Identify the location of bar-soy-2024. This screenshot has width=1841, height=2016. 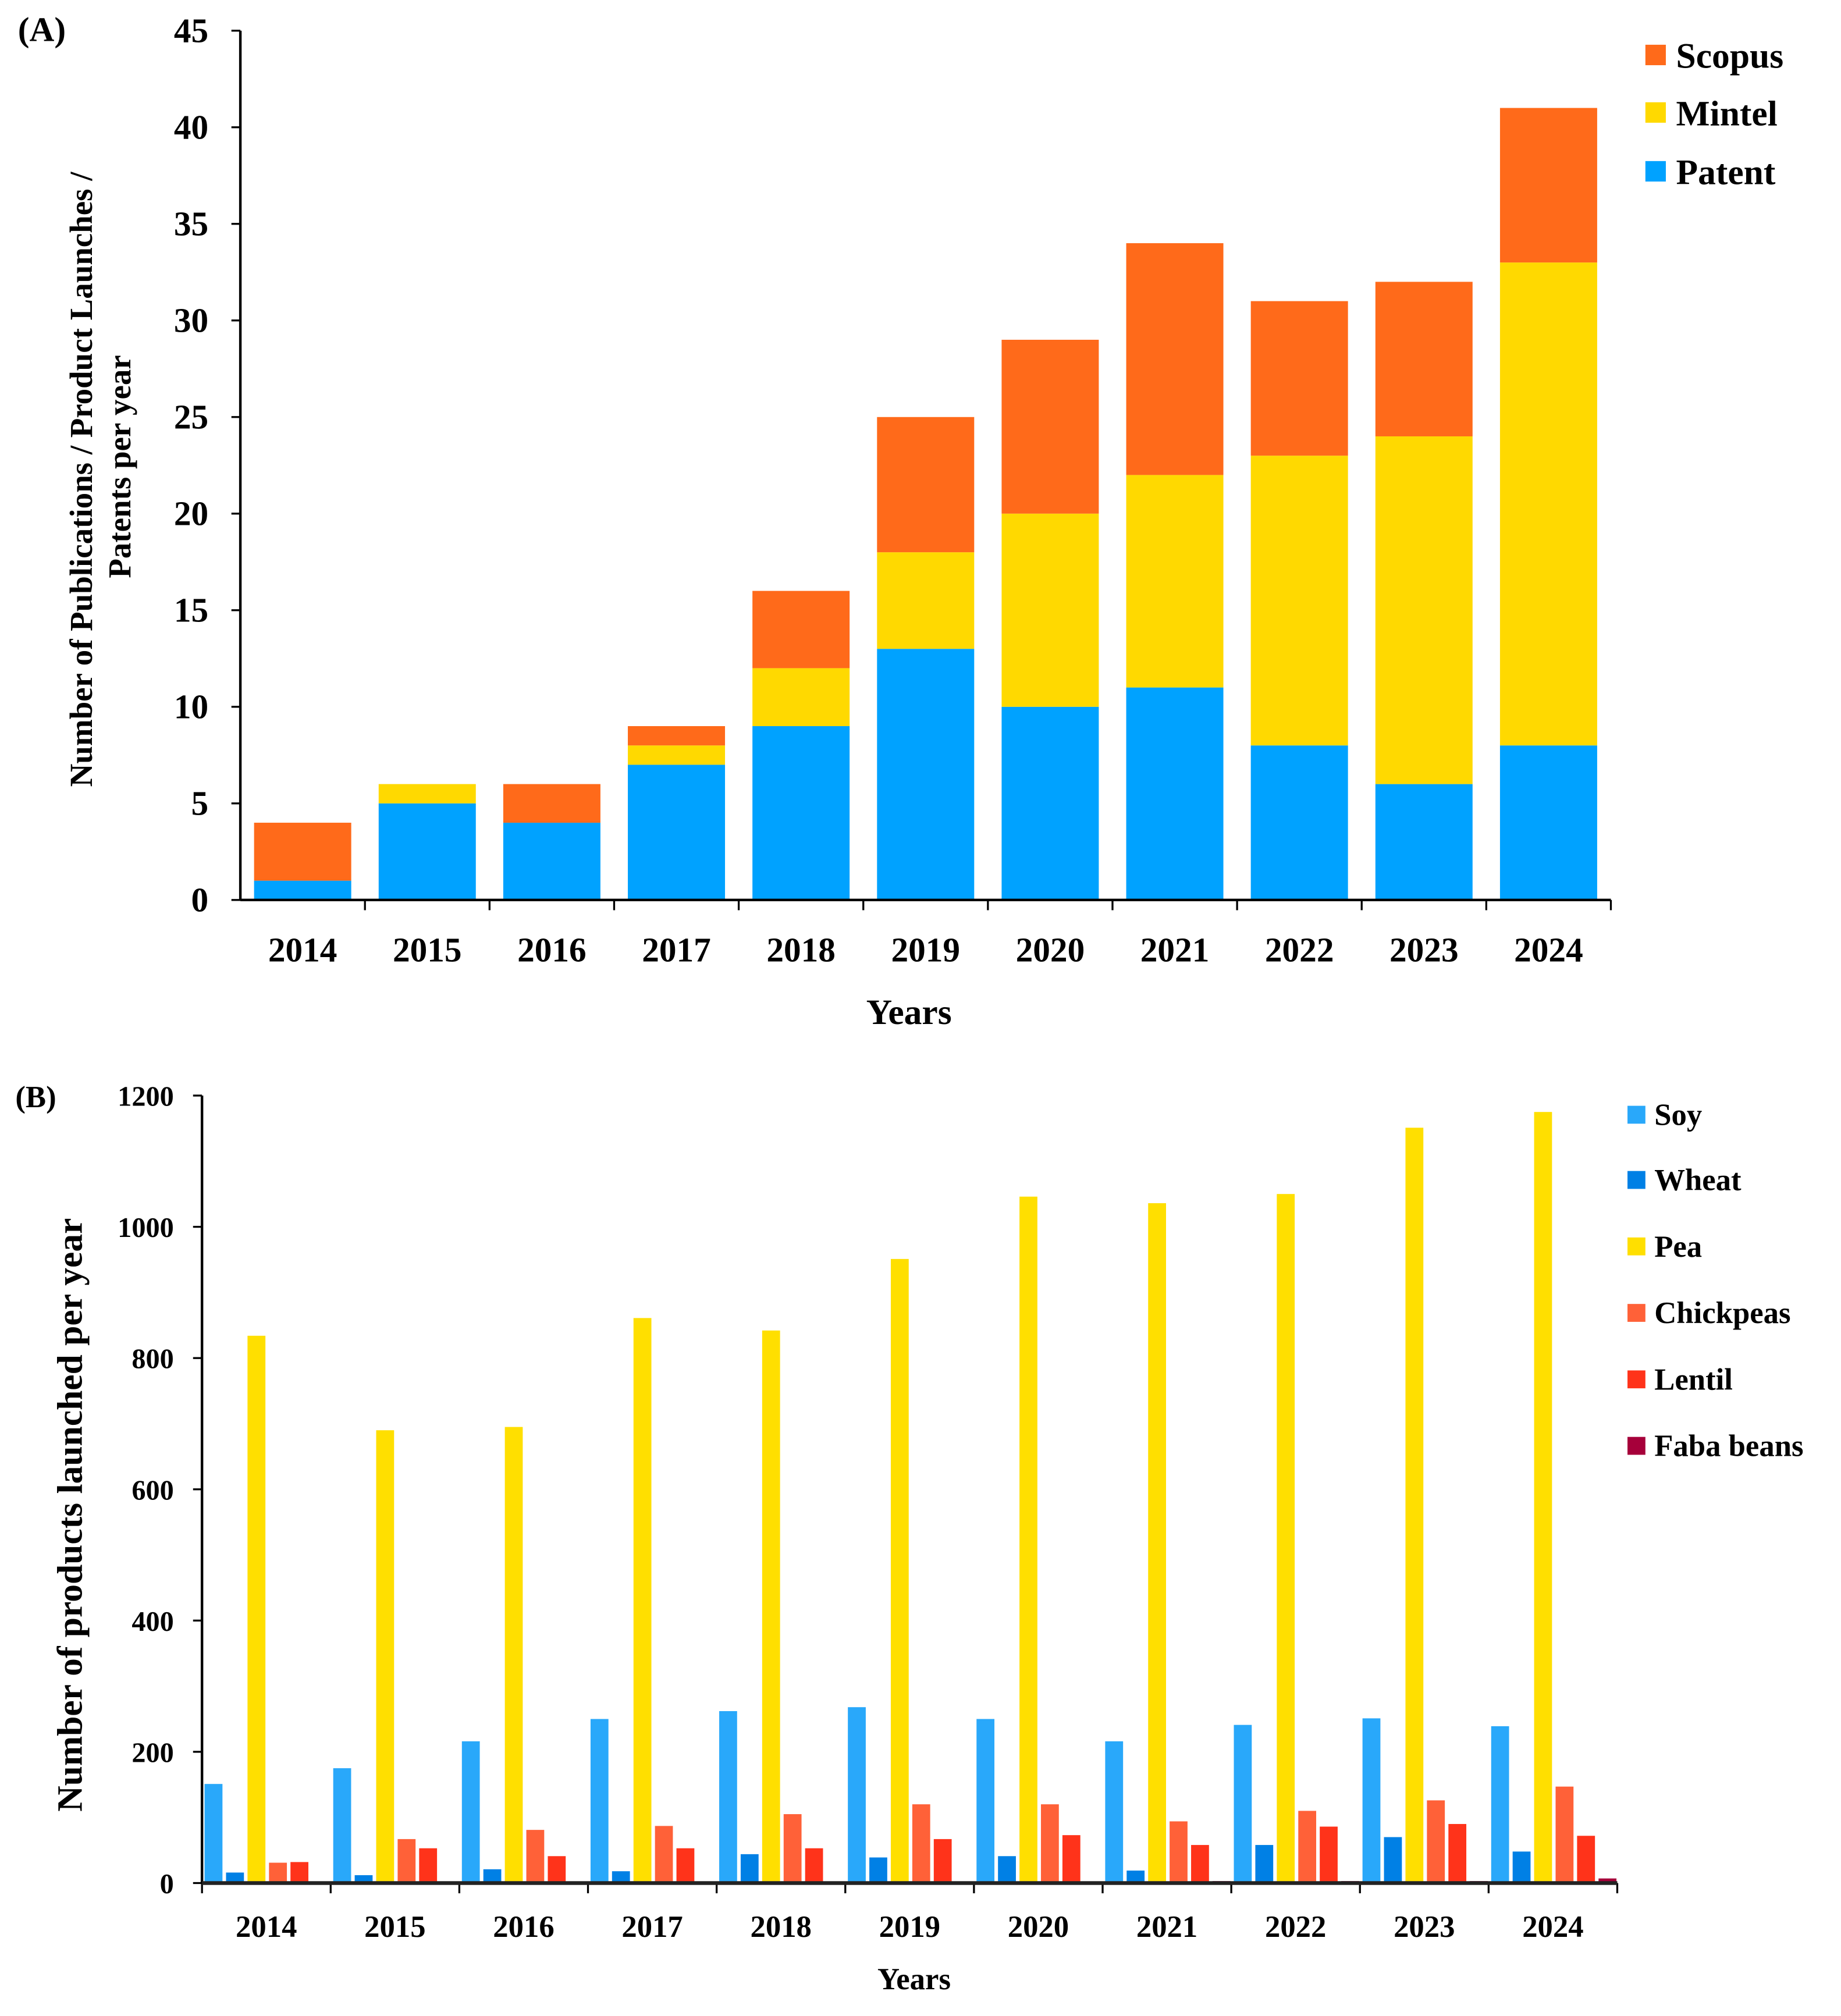
(1500, 1804).